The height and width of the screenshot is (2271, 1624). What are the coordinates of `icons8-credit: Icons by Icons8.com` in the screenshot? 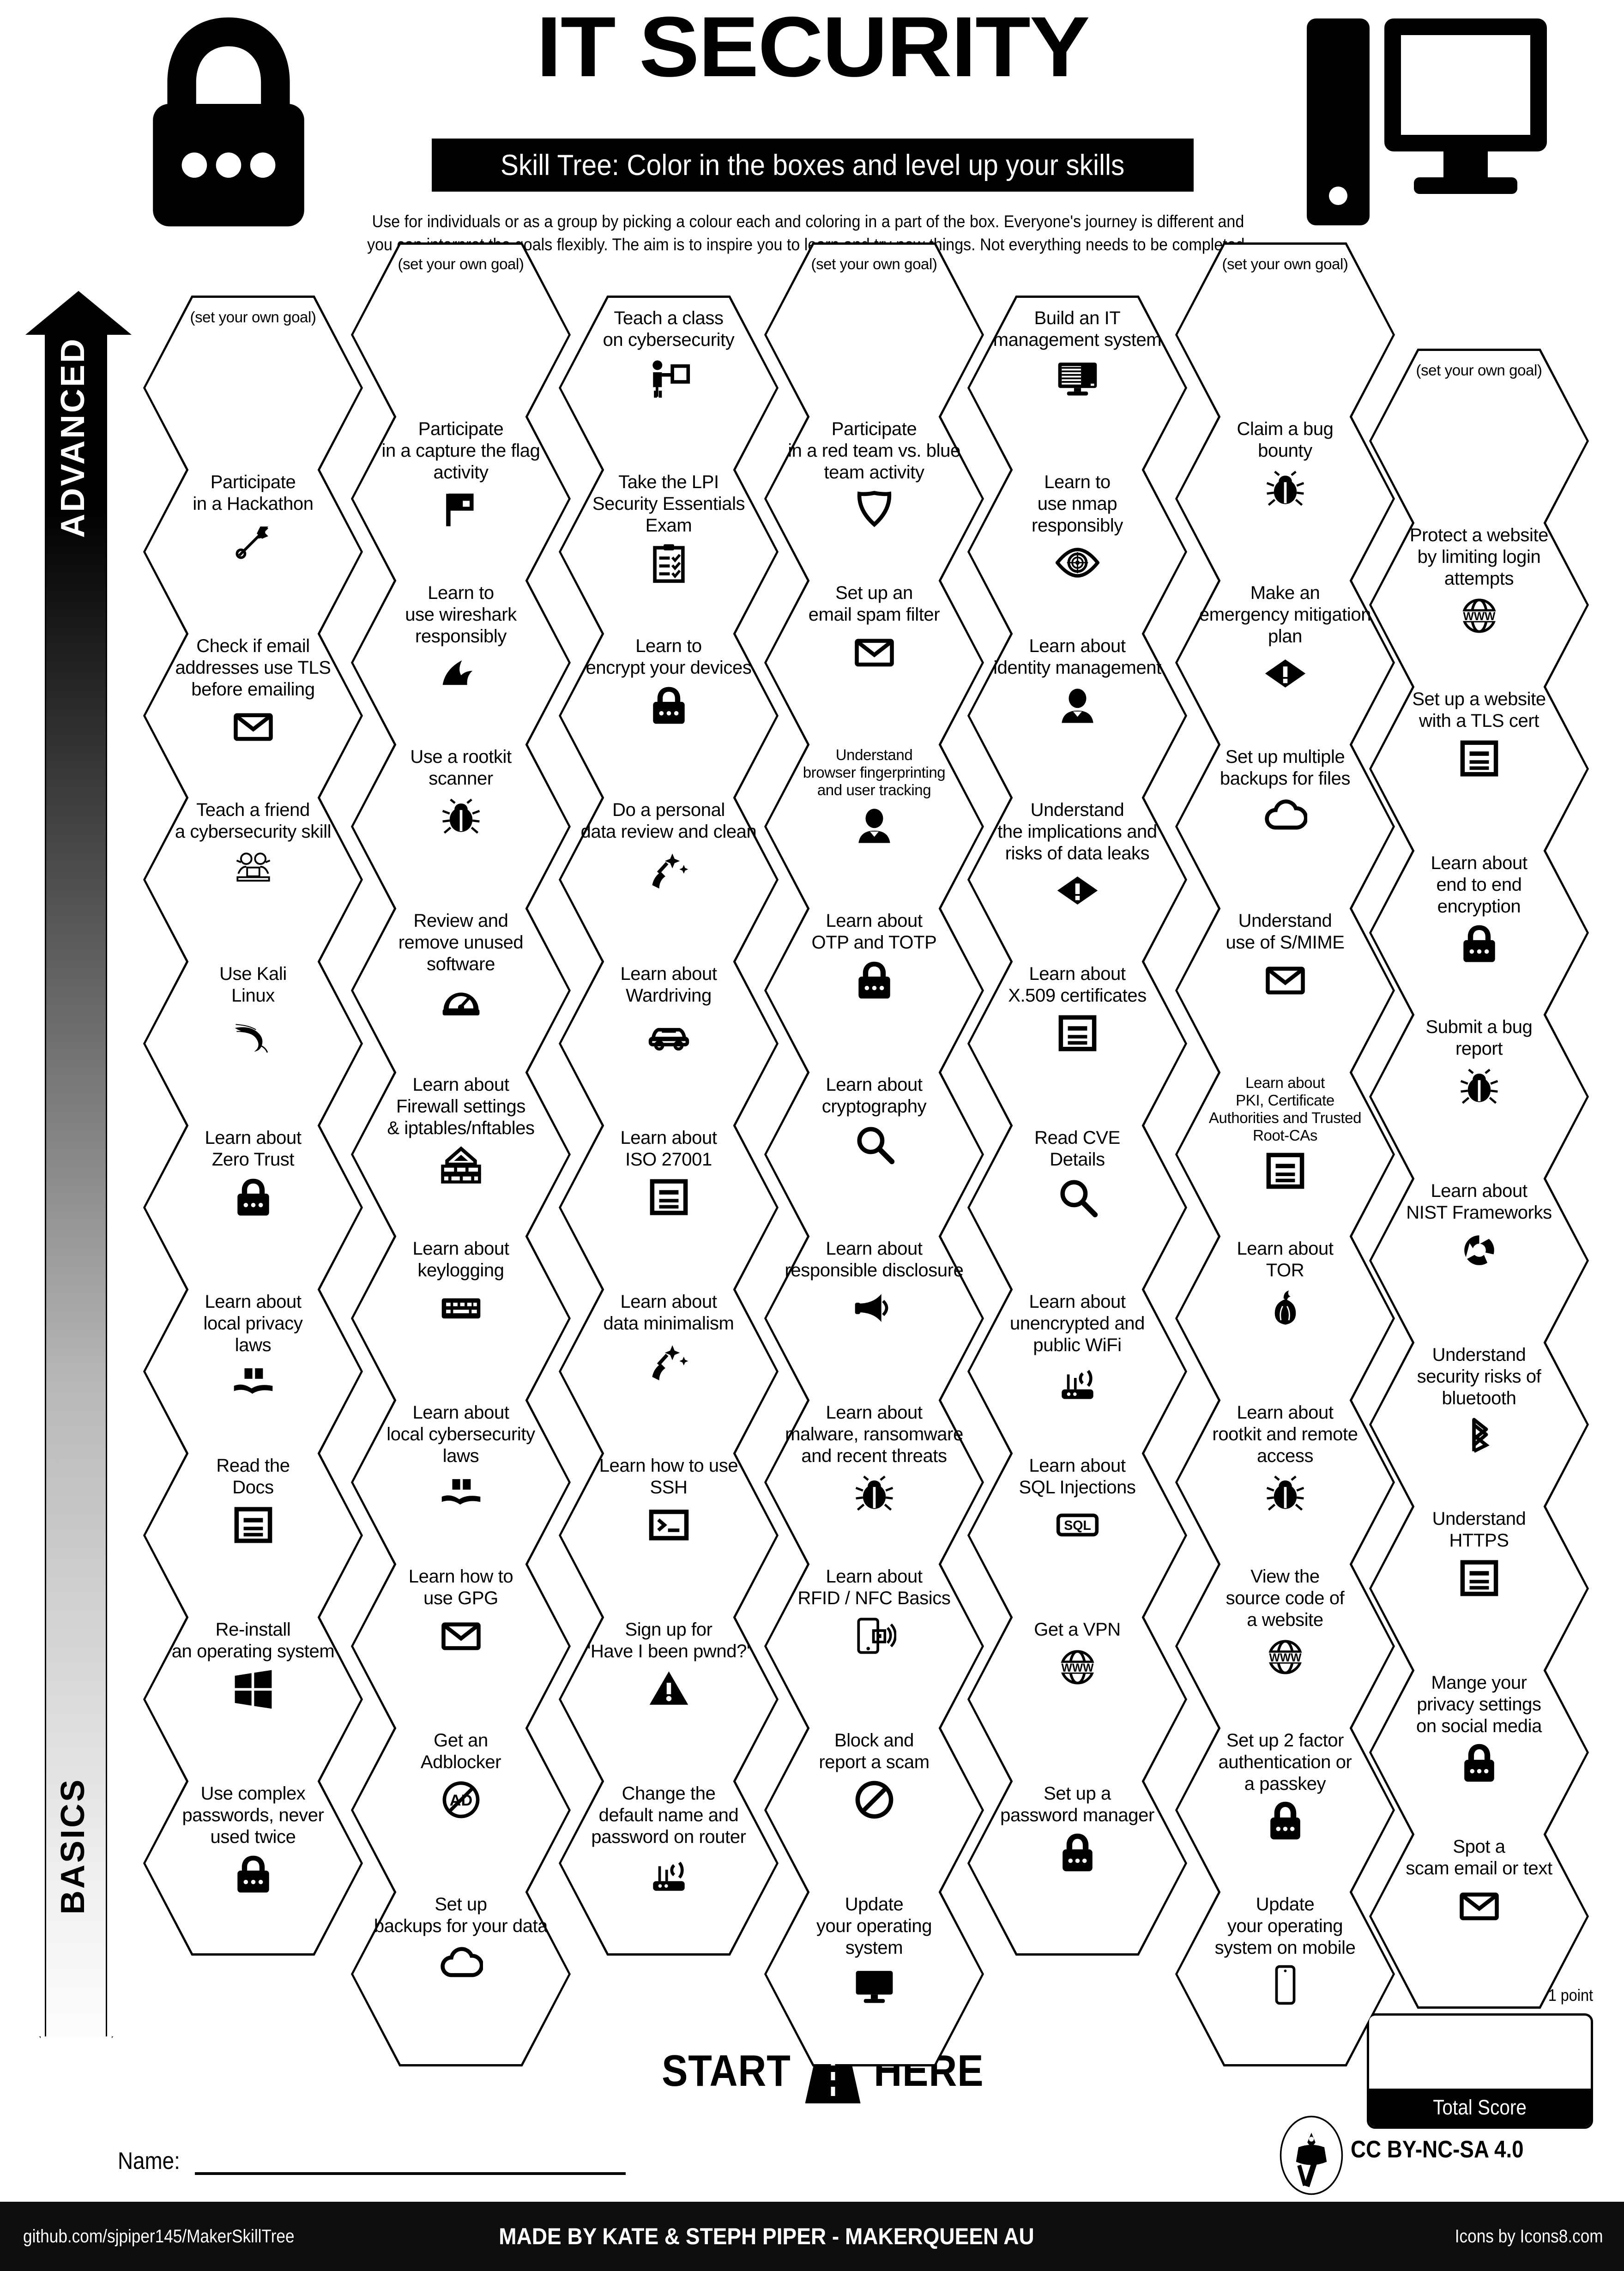 It's located at (1529, 2236).